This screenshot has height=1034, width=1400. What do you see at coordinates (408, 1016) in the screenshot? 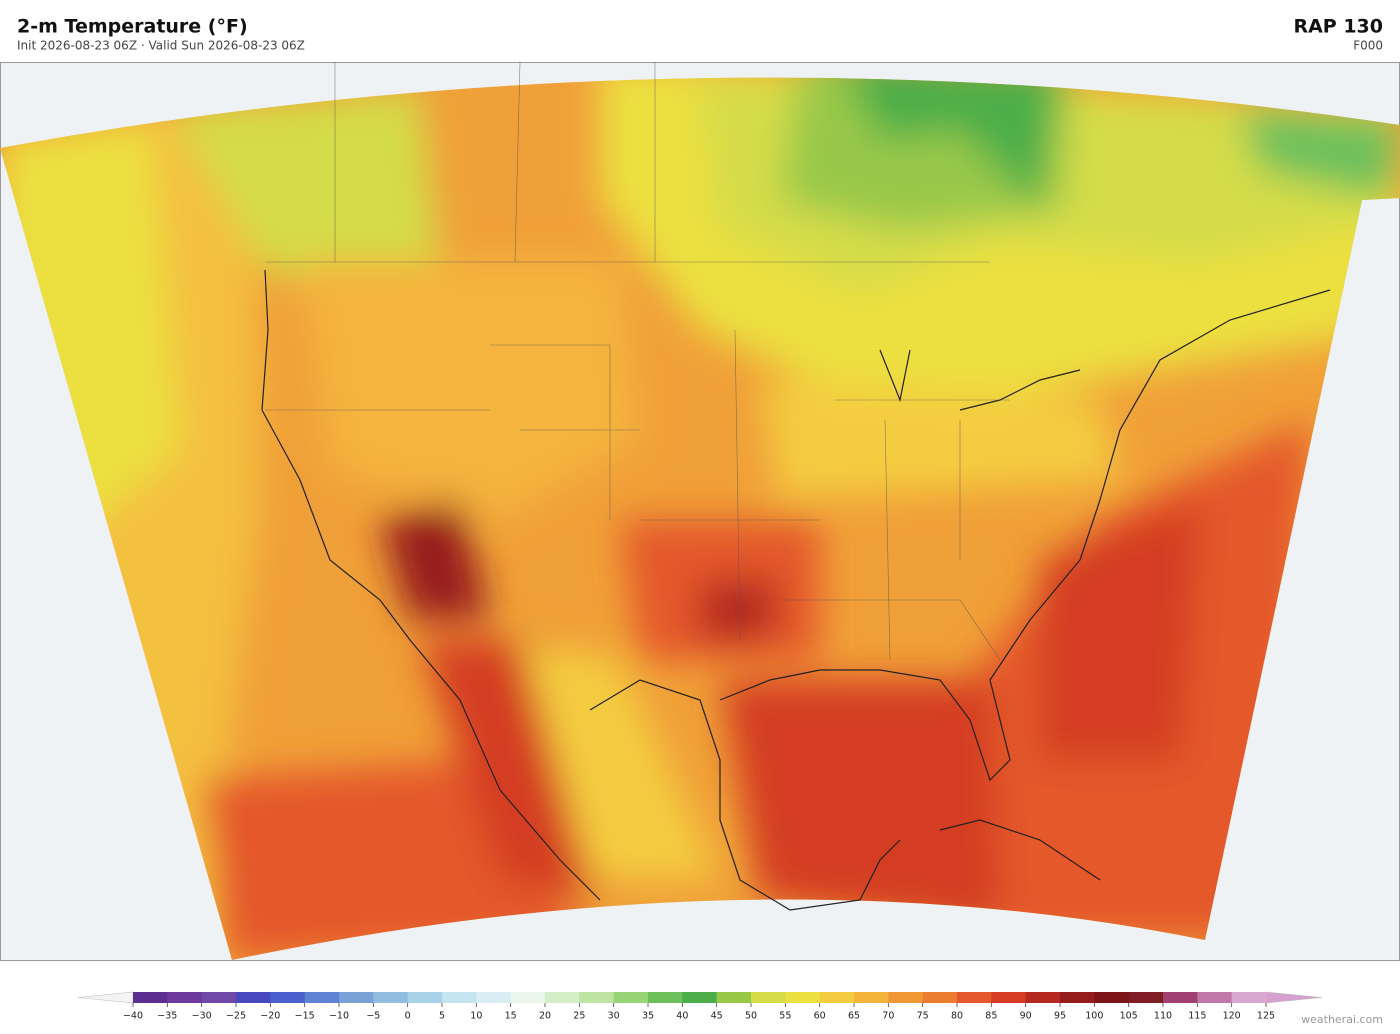
I see `colorbar-tick-label: 0` at bounding box center [408, 1016].